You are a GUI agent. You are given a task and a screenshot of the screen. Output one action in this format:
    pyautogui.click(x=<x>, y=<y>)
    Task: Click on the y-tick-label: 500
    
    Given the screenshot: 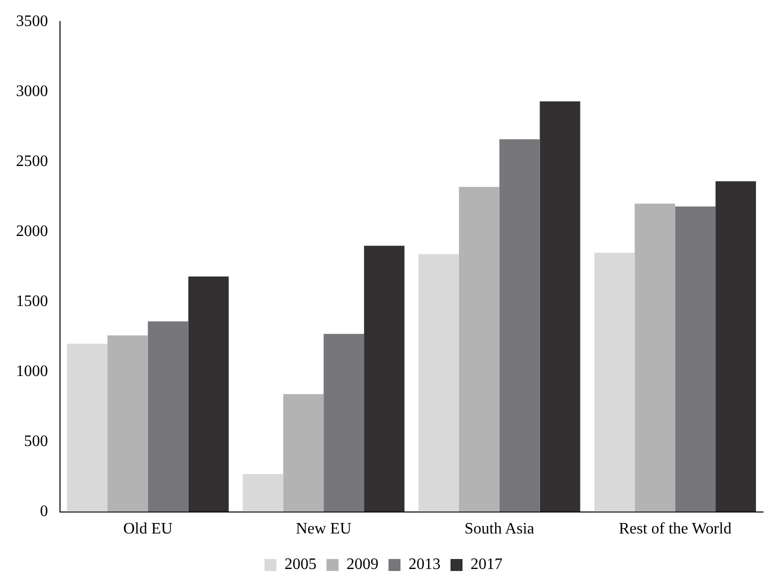 What is the action you would take?
    pyautogui.click(x=36, y=441)
    